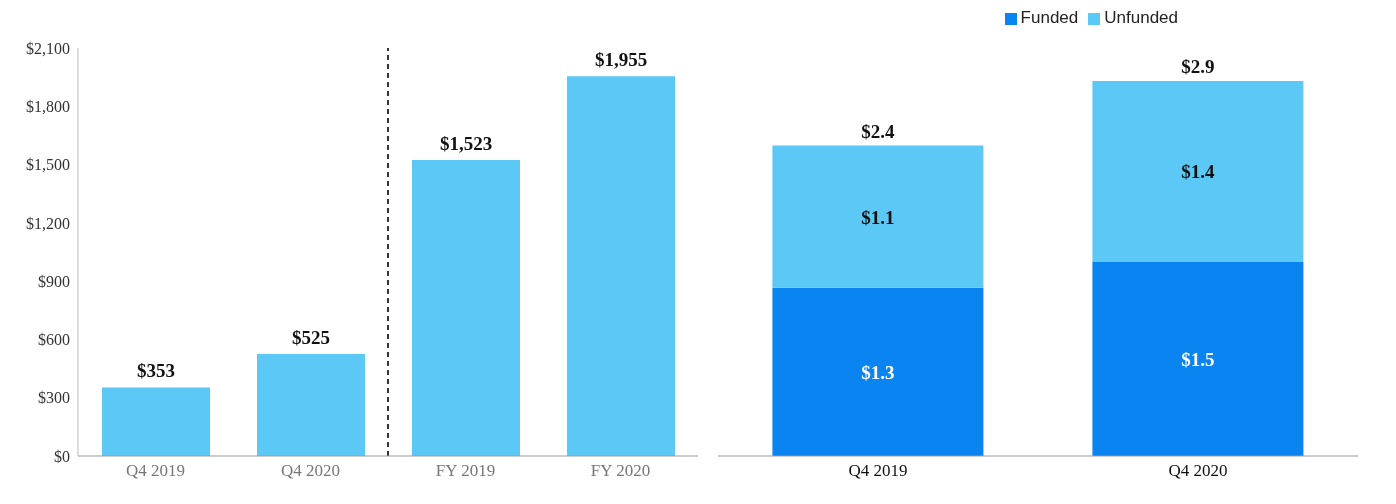  I want to click on data-label: $353, so click(156, 371).